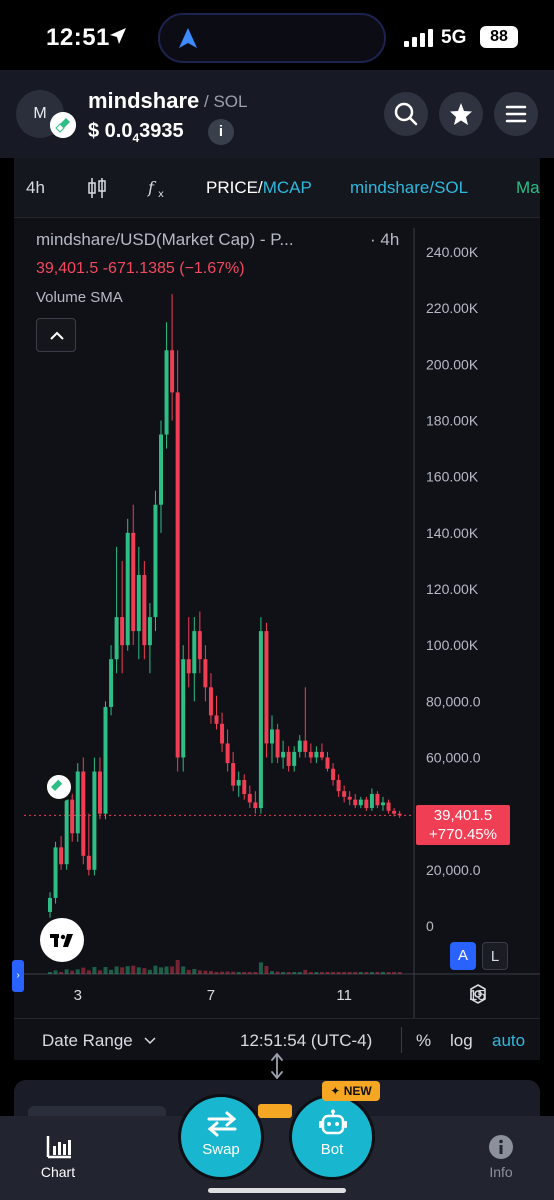  I want to click on svg-text: f, so click(152, 187).